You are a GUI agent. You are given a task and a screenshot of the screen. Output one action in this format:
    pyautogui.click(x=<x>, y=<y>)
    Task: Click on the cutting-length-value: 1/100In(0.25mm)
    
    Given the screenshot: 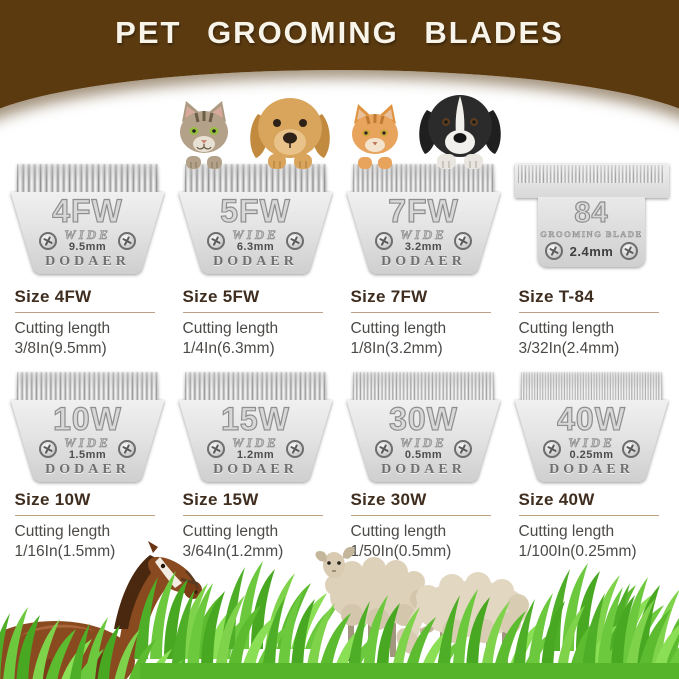 What is the action you would take?
    pyautogui.click(x=577, y=552)
    